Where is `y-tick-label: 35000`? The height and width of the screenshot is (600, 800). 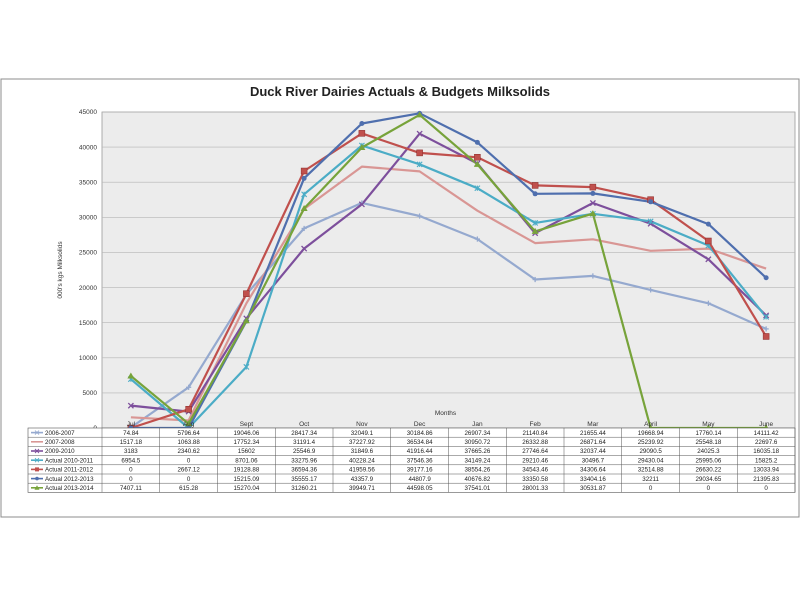
y-tick-label: 35000 is located at coordinates (88, 182).